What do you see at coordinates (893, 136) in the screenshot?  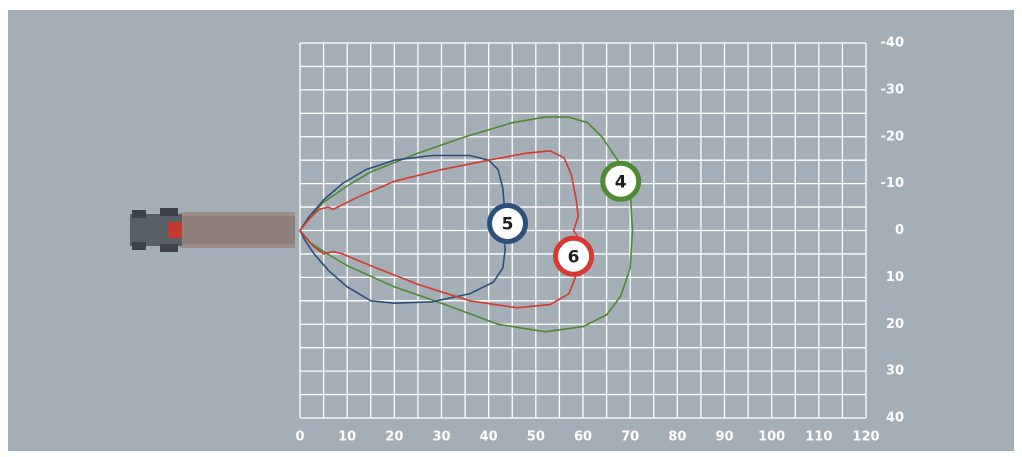 I see `y-tick-label: -20` at bounding box center [893, 136].